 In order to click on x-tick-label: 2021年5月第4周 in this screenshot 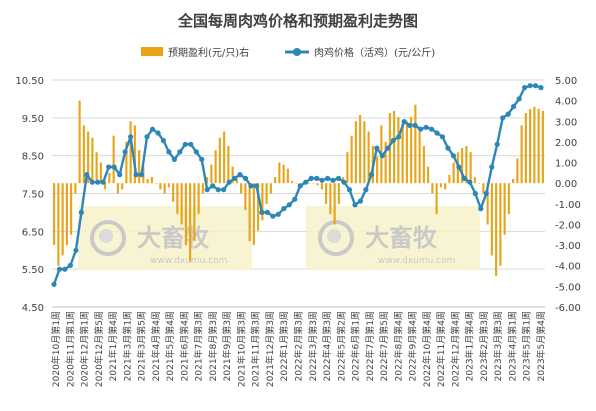, I will do `click(170, 346)`.